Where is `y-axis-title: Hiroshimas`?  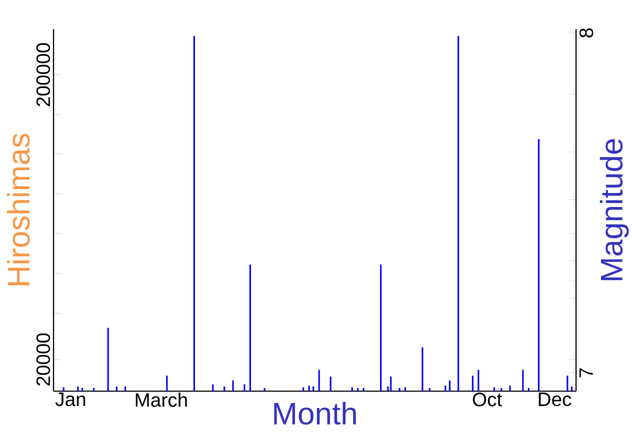 y-axis-title: Hiroshimas is located at coordinates (18, 210).